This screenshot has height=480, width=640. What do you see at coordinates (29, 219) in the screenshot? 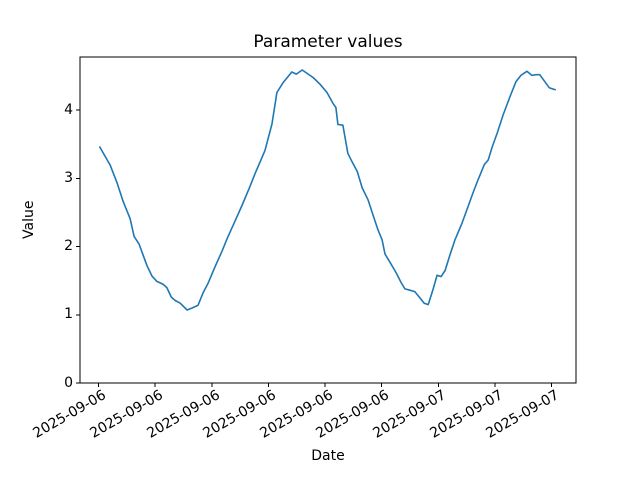
I see `y-axis-label: Value` at bounding box center [29, 219].